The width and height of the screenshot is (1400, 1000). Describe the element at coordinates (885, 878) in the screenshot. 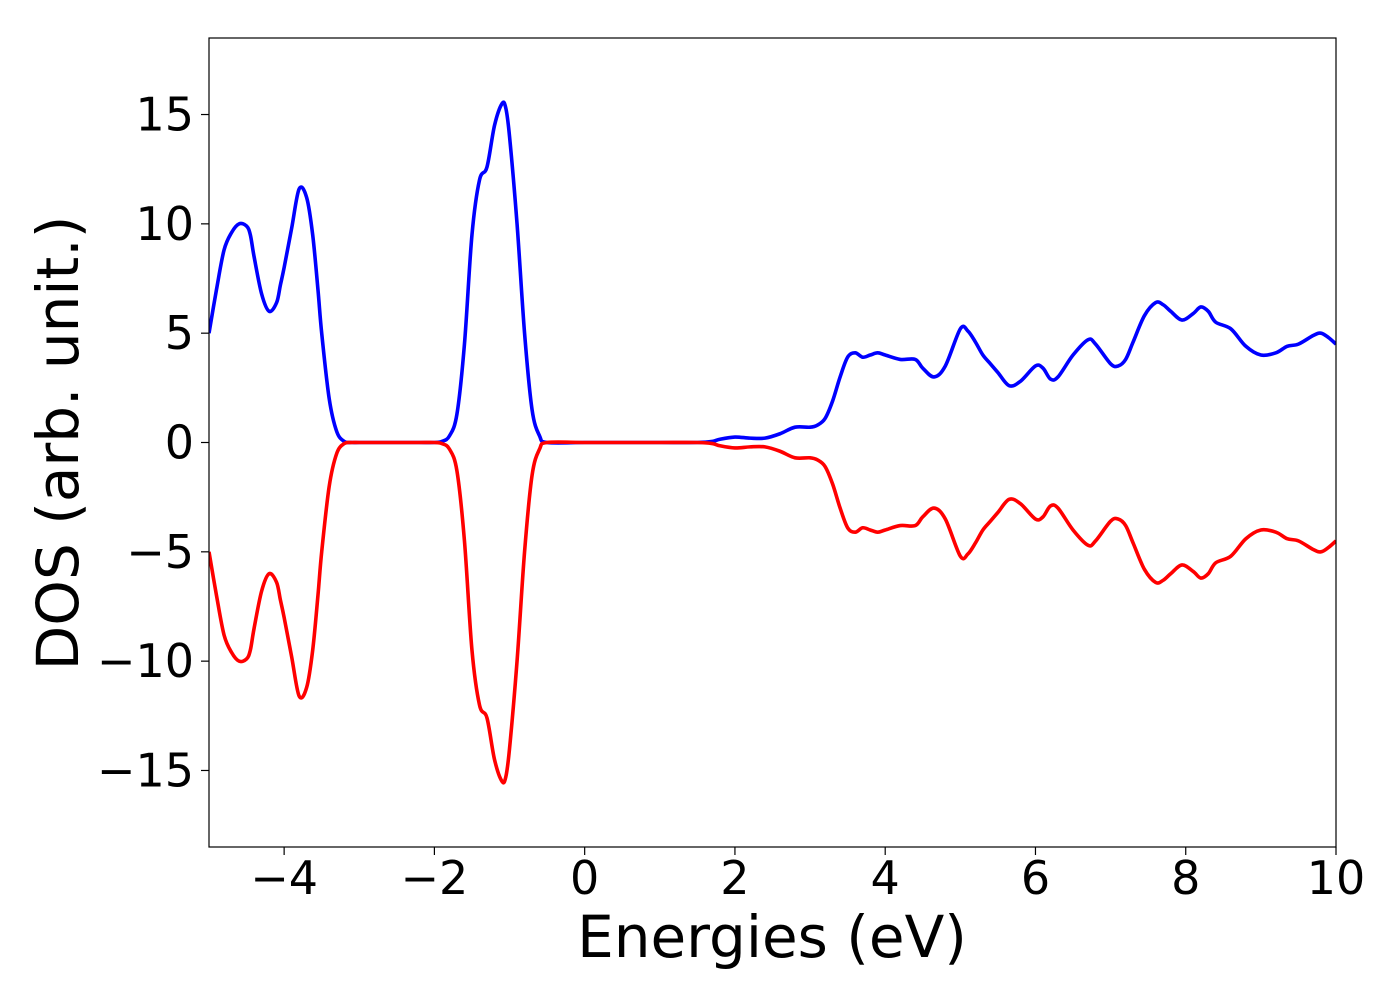

I see `x-tick-label: 4` at that location.